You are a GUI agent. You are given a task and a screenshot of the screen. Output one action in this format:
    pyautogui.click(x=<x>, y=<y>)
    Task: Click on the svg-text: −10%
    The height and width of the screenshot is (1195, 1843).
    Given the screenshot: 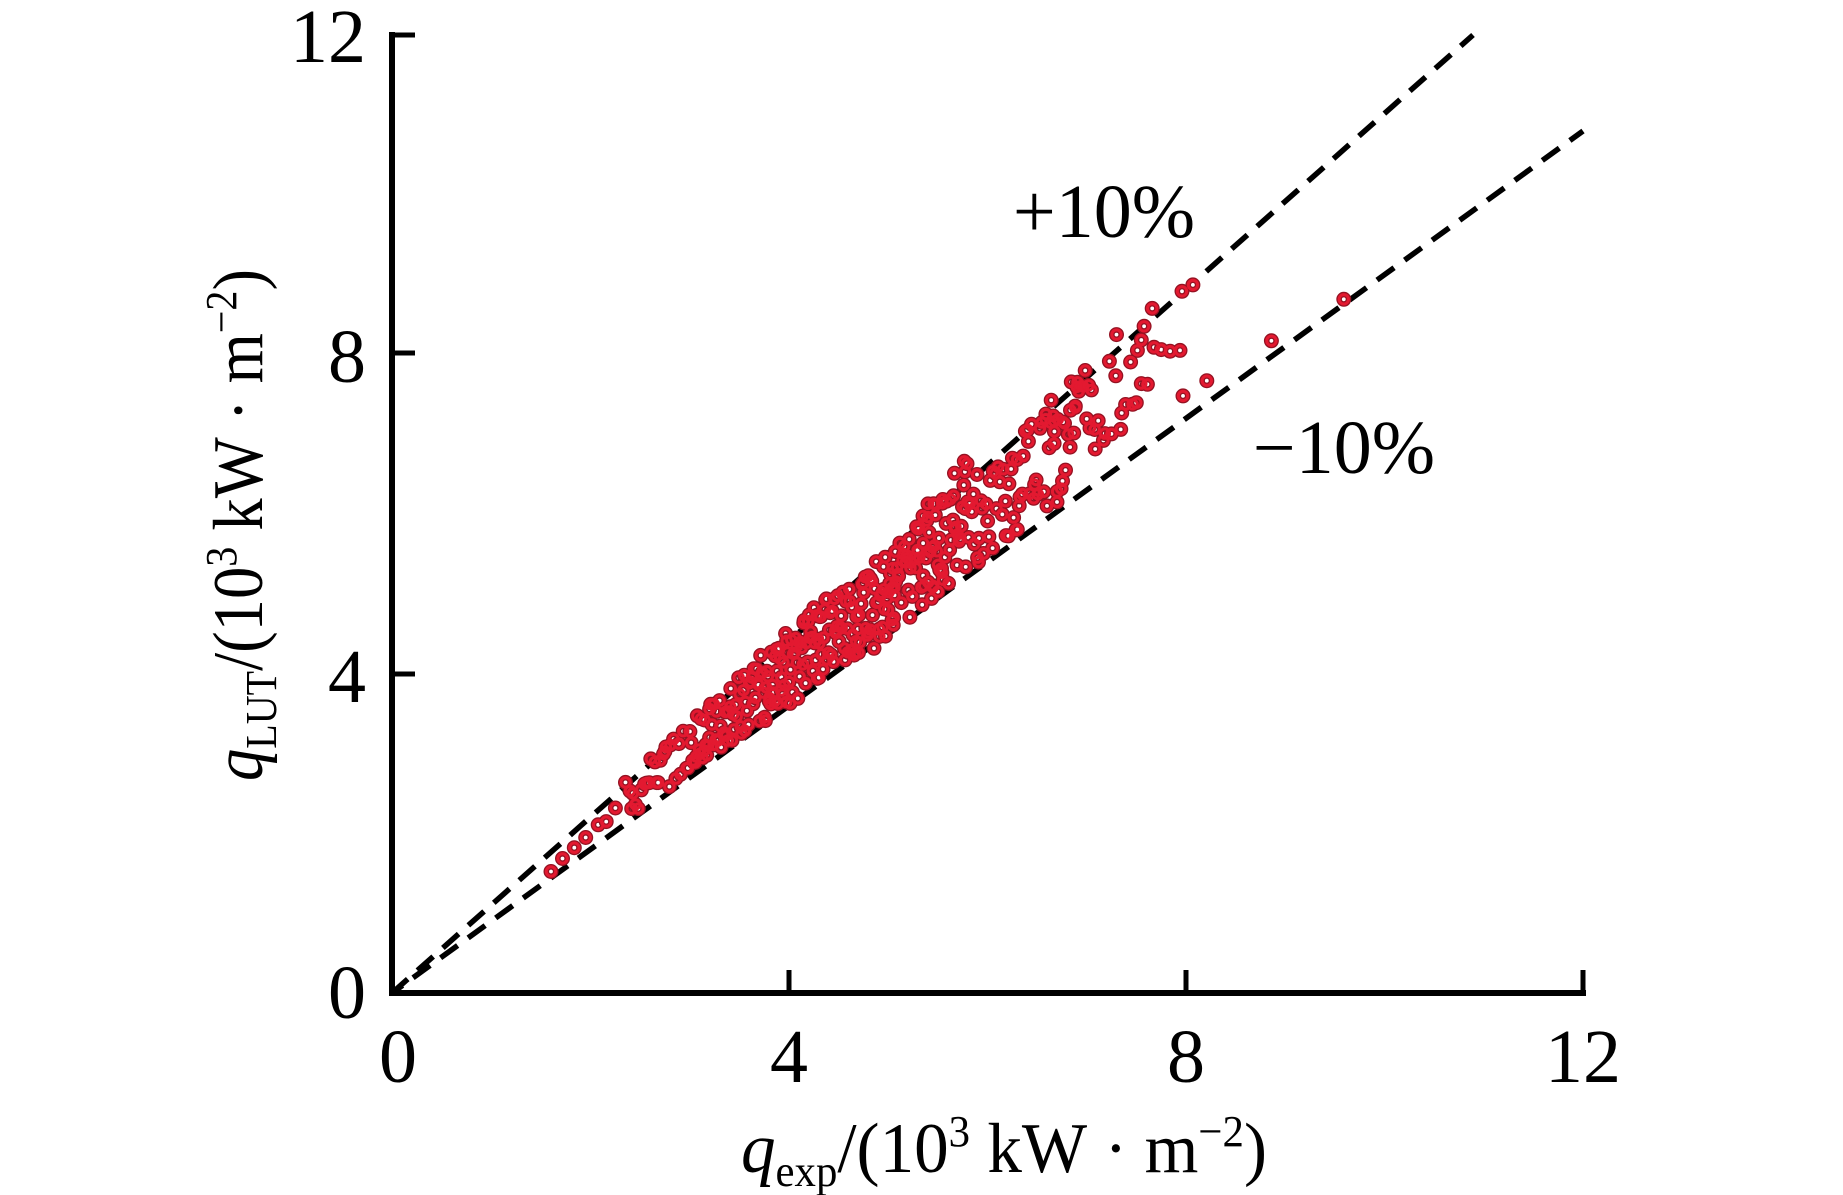 What is the action you would take?
    pyautogui.click(x=1344, y=448)
    